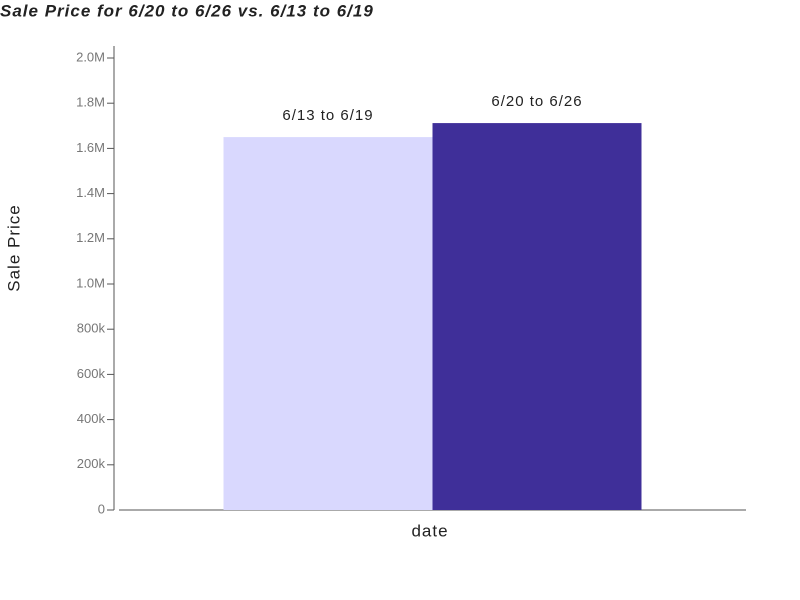 This screenshot has width=800, height=600. Describe the element at coordinates (90, 102) in the screenshot. I see `y-tick-label: 1.8M` at that location.